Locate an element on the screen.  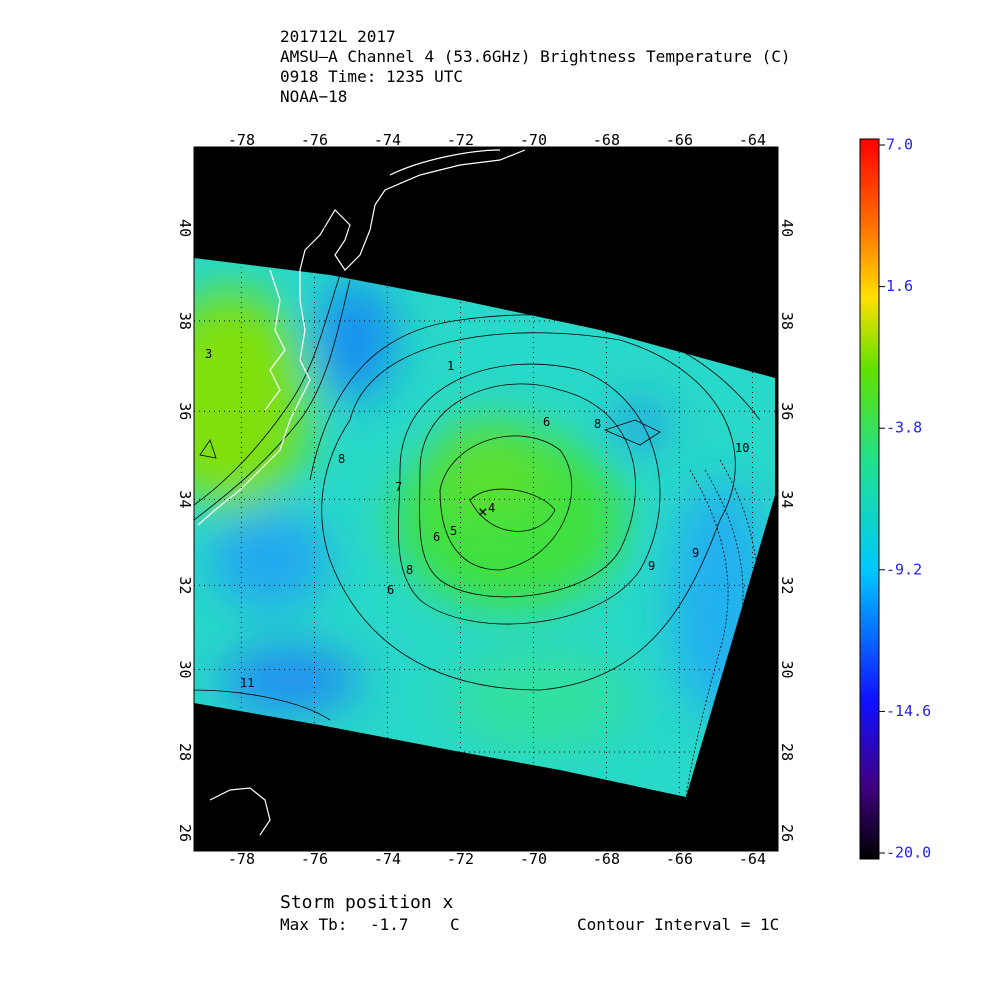
colorbar-tick-label: -14.6 is located at coordinates (908, 711).